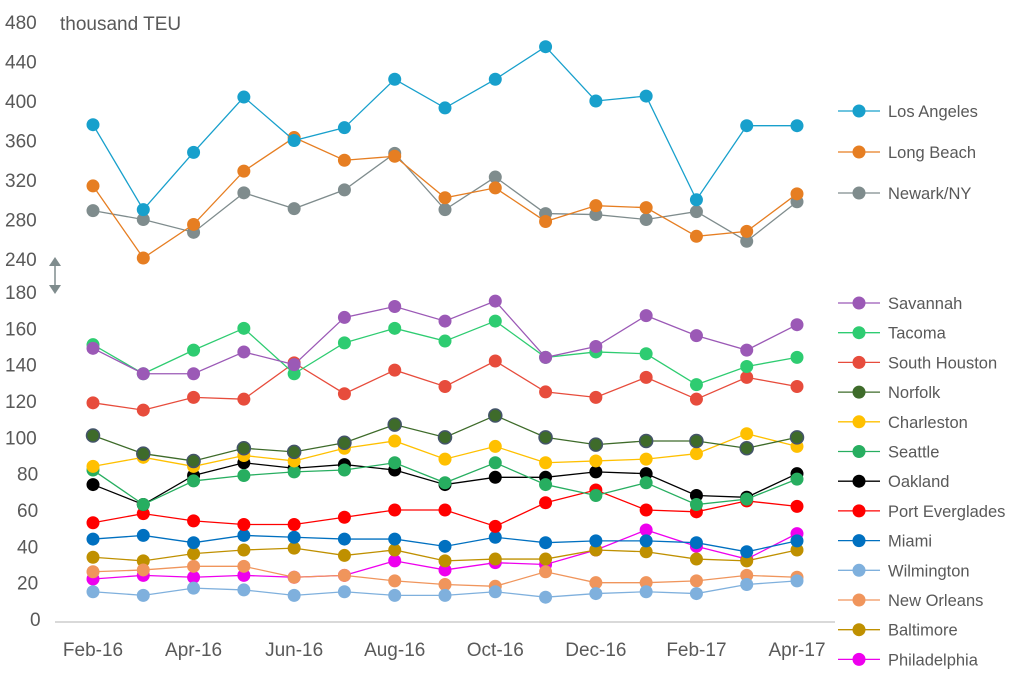 The image size is (1011, 673). What do you see at coordinates (893, 482) in the screenshot?
I see `legend-item: Oakland` at bounding box center [893, 482].